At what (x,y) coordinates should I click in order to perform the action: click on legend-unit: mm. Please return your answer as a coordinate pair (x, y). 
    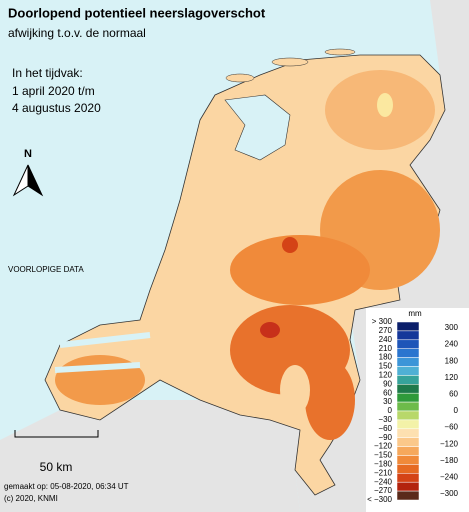
    Looking at the image, I should click on (415, 313).